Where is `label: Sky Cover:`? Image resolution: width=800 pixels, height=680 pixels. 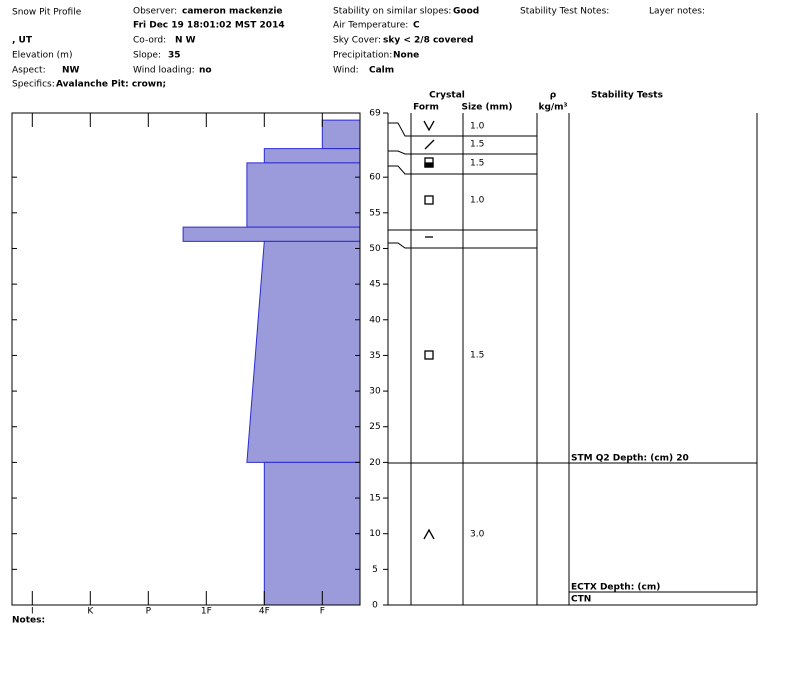 label: Sky Cover: is located at coordinates (357, 41).